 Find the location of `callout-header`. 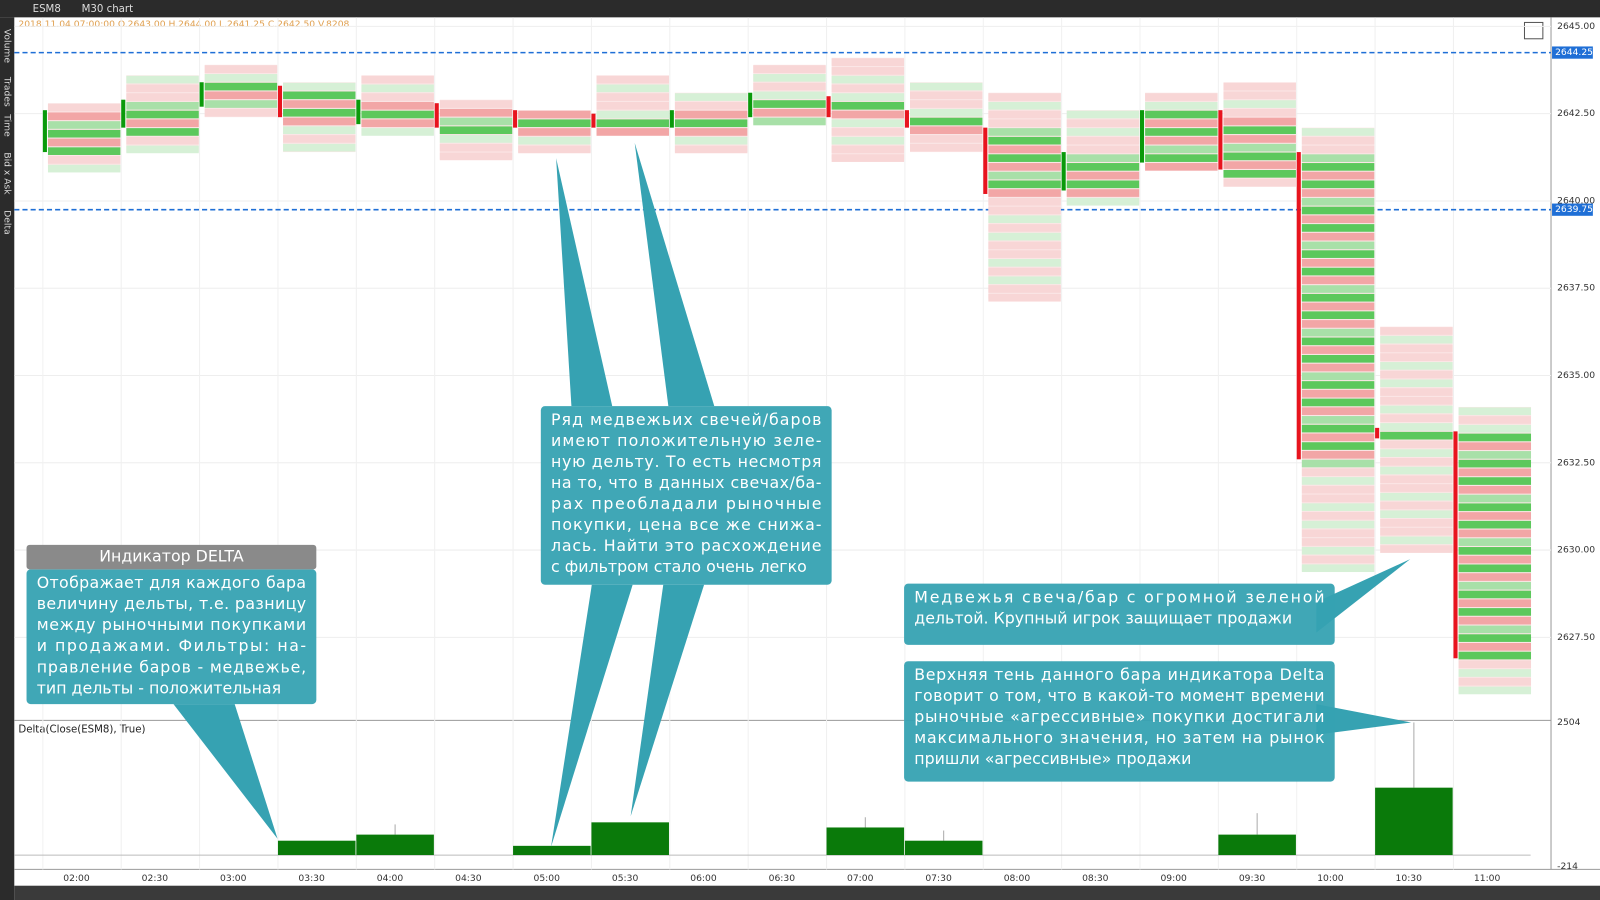

callout-header is located at coordinates (171, 557).